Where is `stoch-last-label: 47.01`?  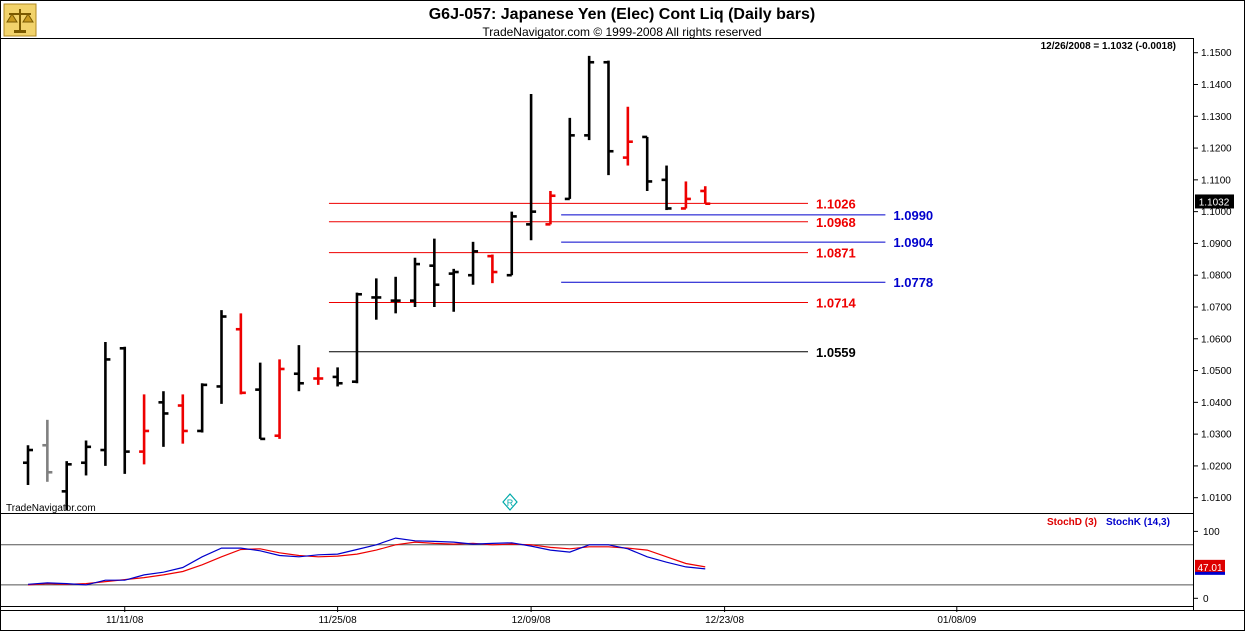 stoch-last-label: 47.01 is located at coordinates (1210, 567).